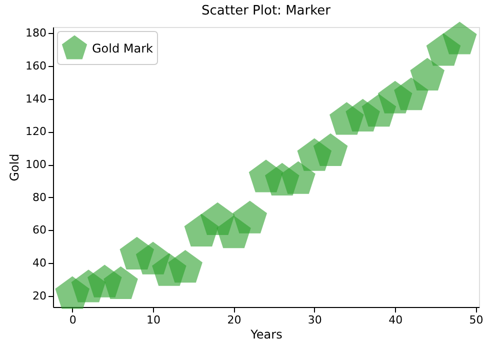  I want to click on x-axis-title: Years, so click(266, 335).